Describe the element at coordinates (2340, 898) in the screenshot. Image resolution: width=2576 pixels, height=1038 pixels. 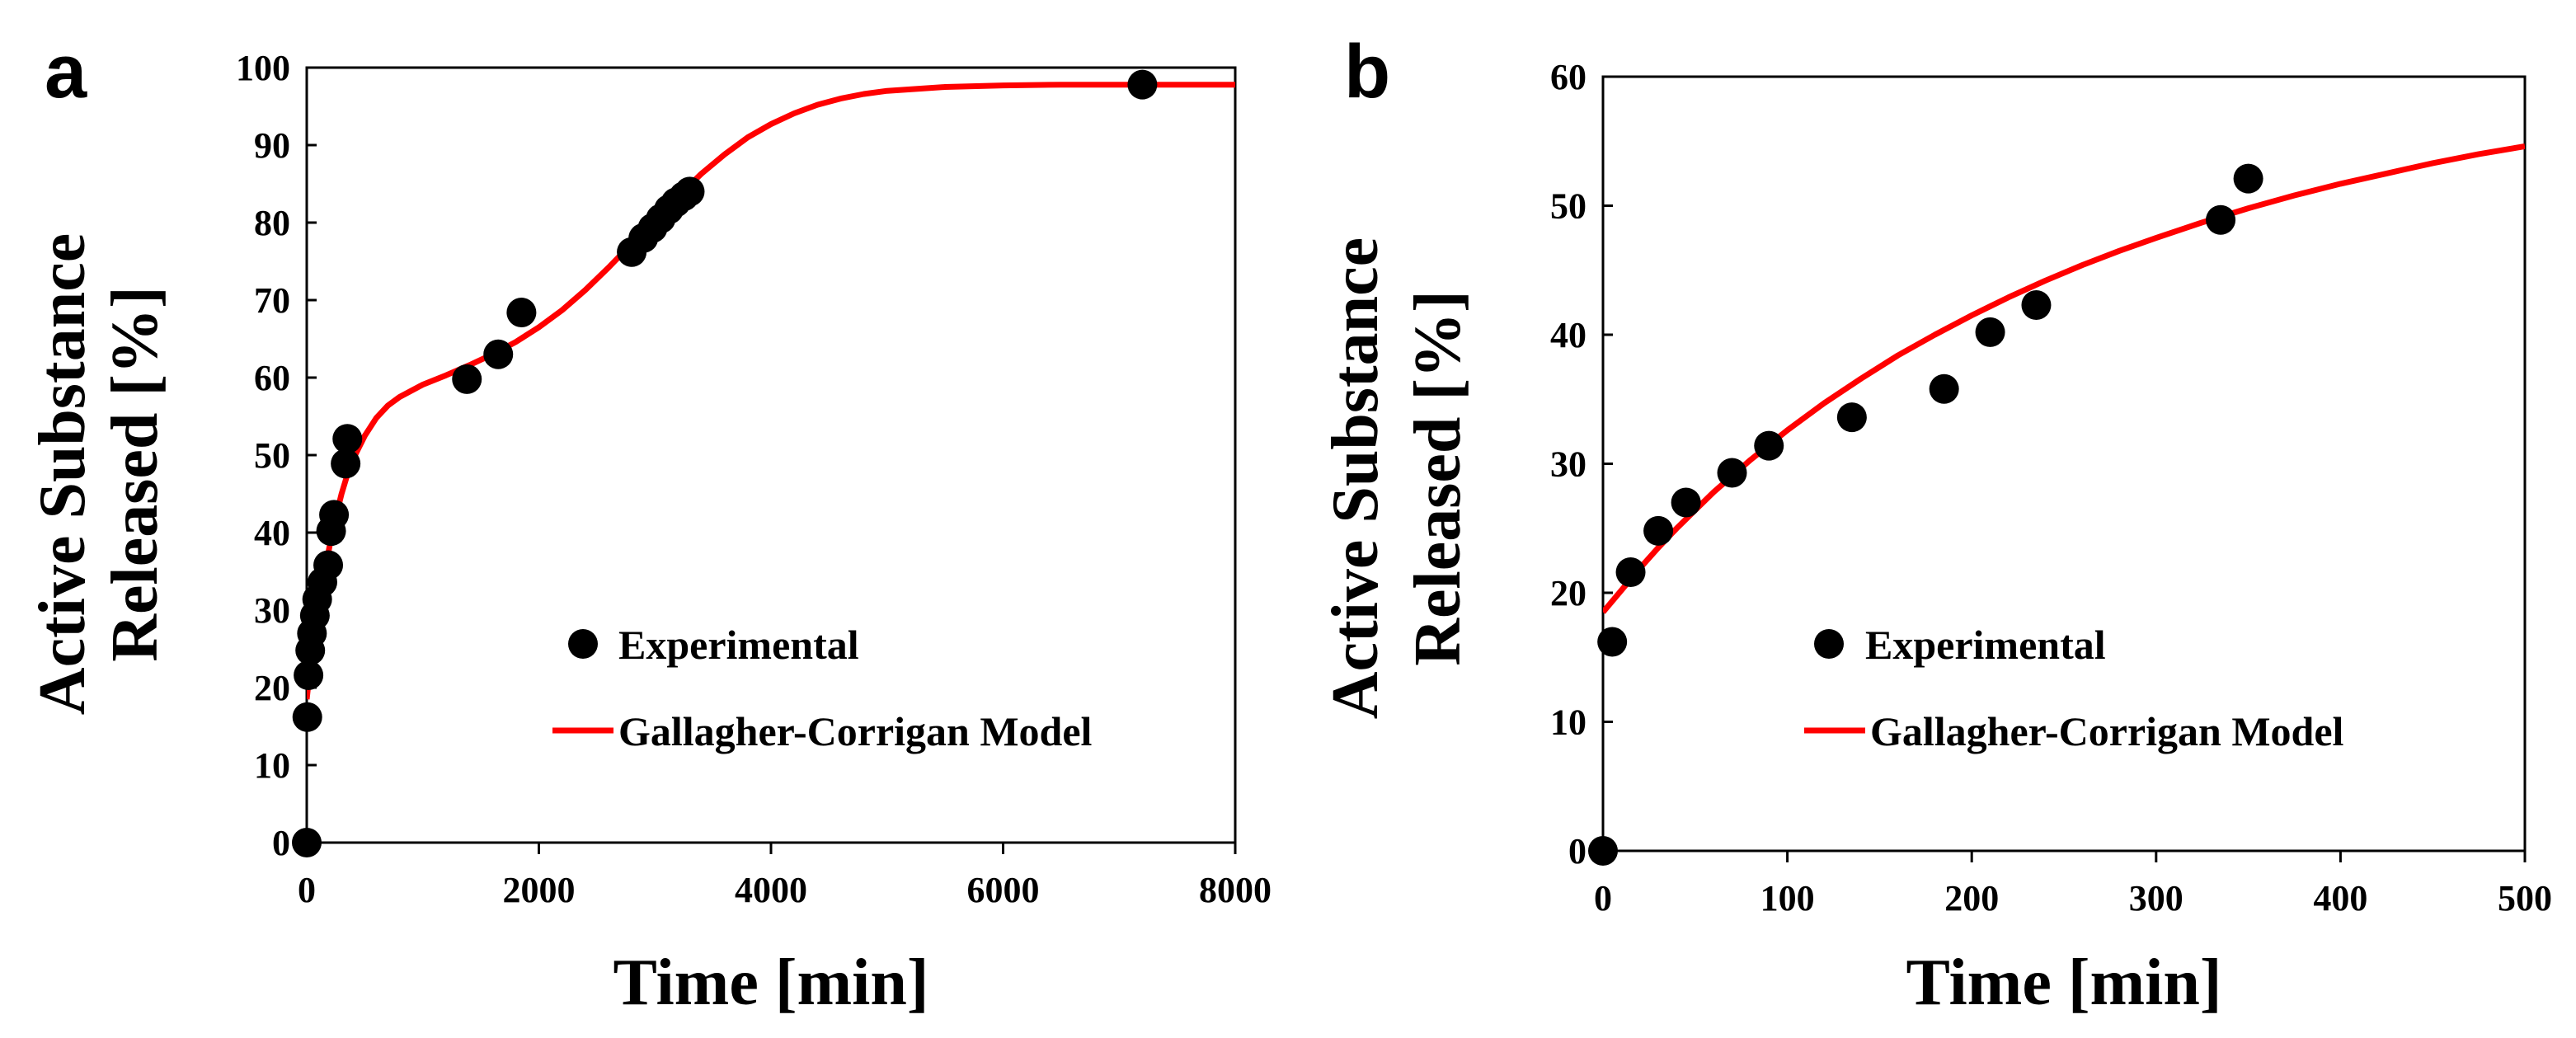
I see `x-tick-label: 400` at that location.